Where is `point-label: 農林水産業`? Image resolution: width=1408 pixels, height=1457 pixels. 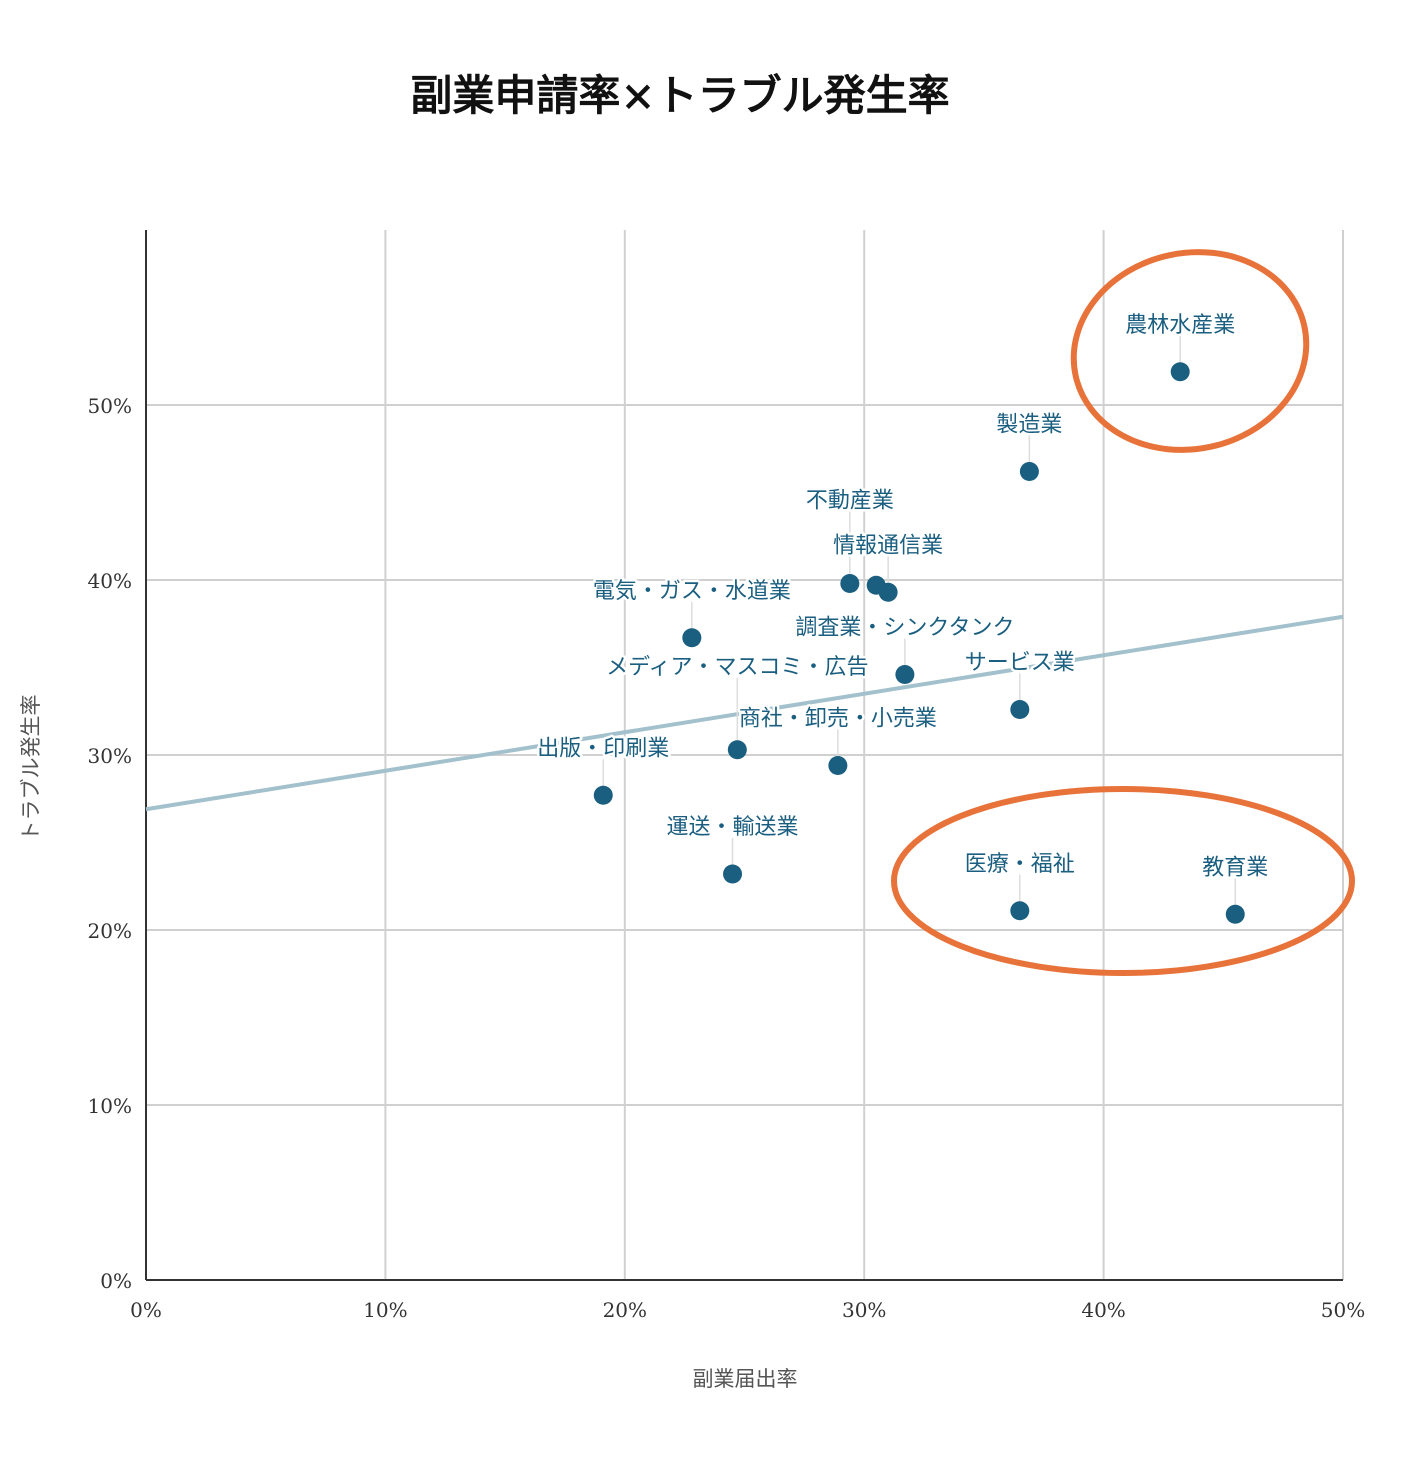
point-label: 農林水産業 is located at coordinates (1180, 325).